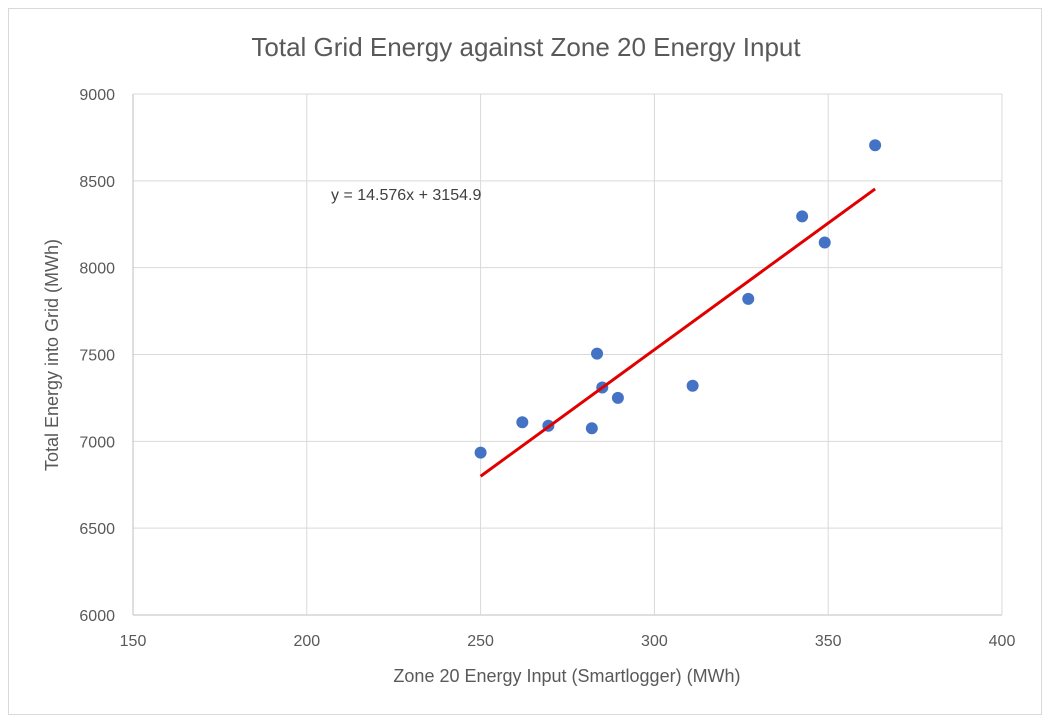 This screenshot has height=725, width=1052. I want to click on y-tick-label: 9000, so click(97, 95).